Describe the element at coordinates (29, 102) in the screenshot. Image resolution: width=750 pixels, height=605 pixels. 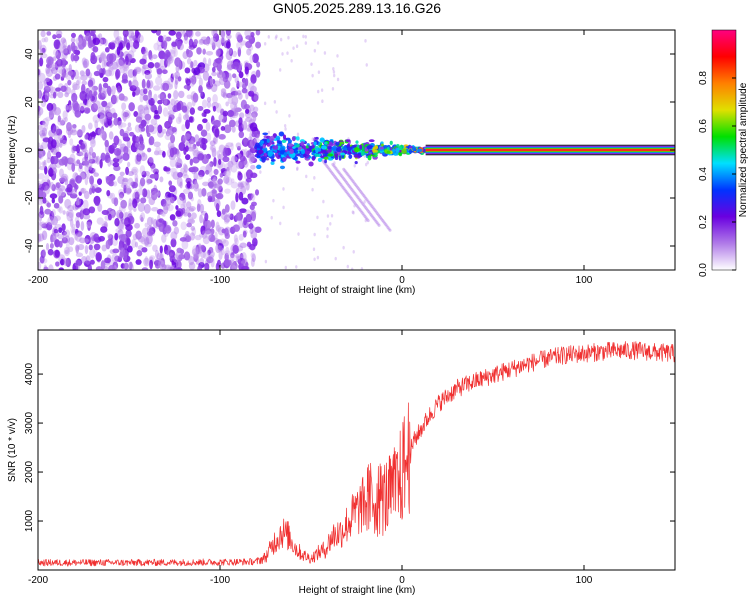
I see `spectrogram-y-tick-label: 20` at that location.